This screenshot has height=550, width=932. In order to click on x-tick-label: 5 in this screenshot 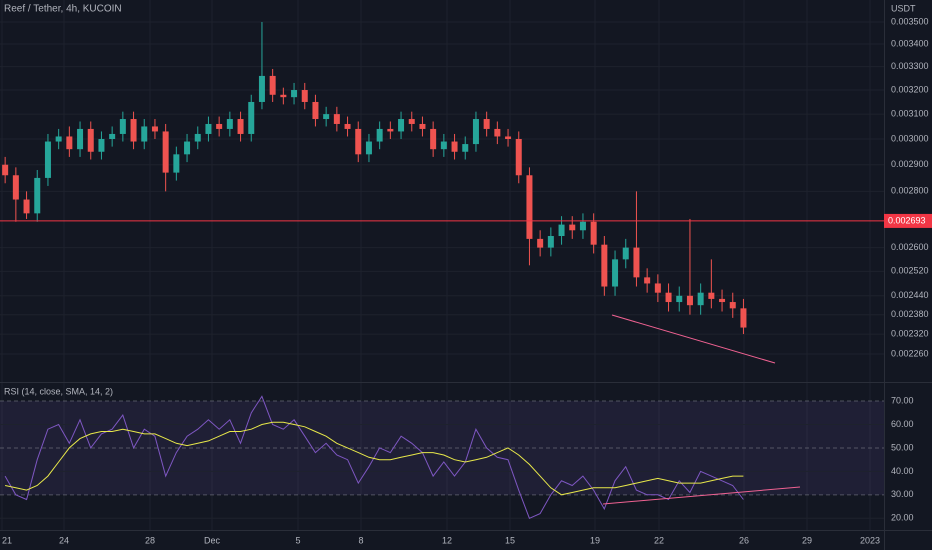, I will do `click(297, 540)`.